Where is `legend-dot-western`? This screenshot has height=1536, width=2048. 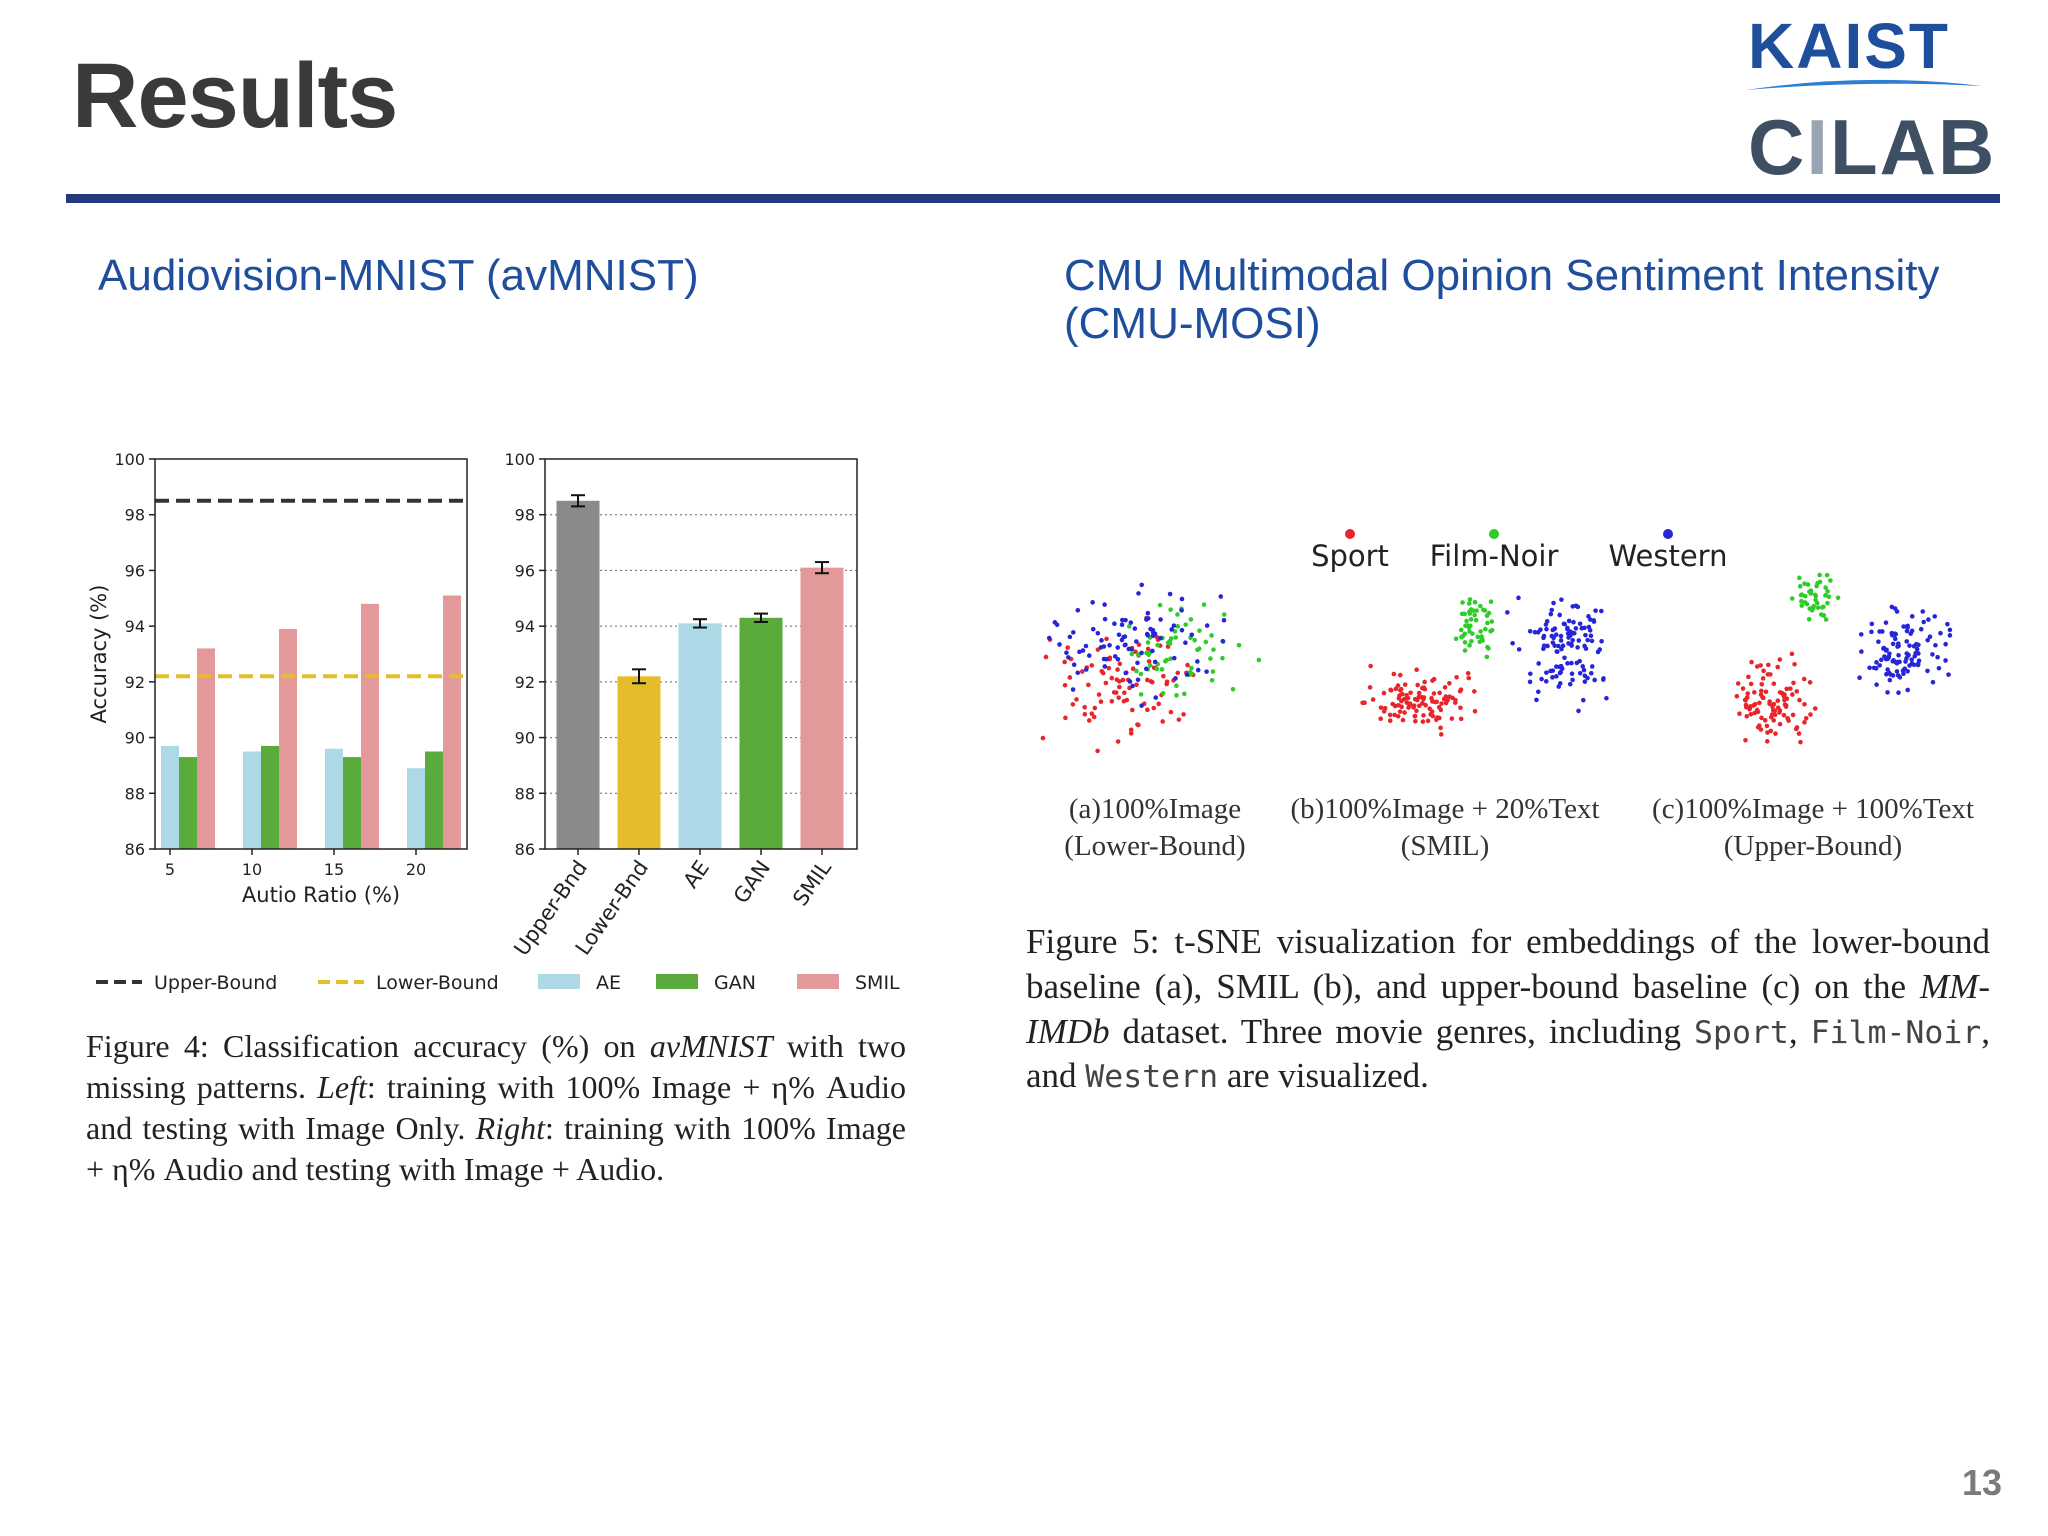
legend-dot-western is located at coordinates (1668, 534).